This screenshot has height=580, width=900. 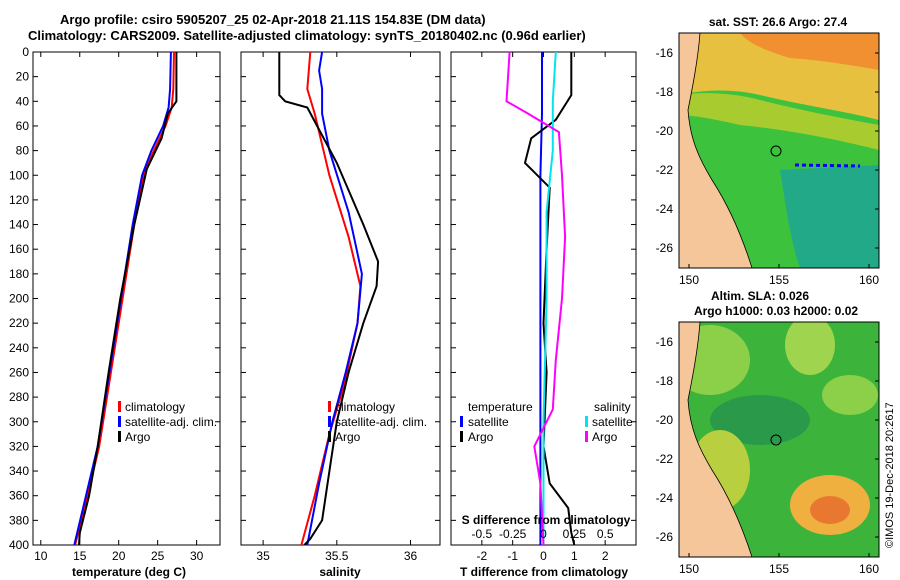 I want to click on legend-label-argo: Argo, so click(x=138, y=437).